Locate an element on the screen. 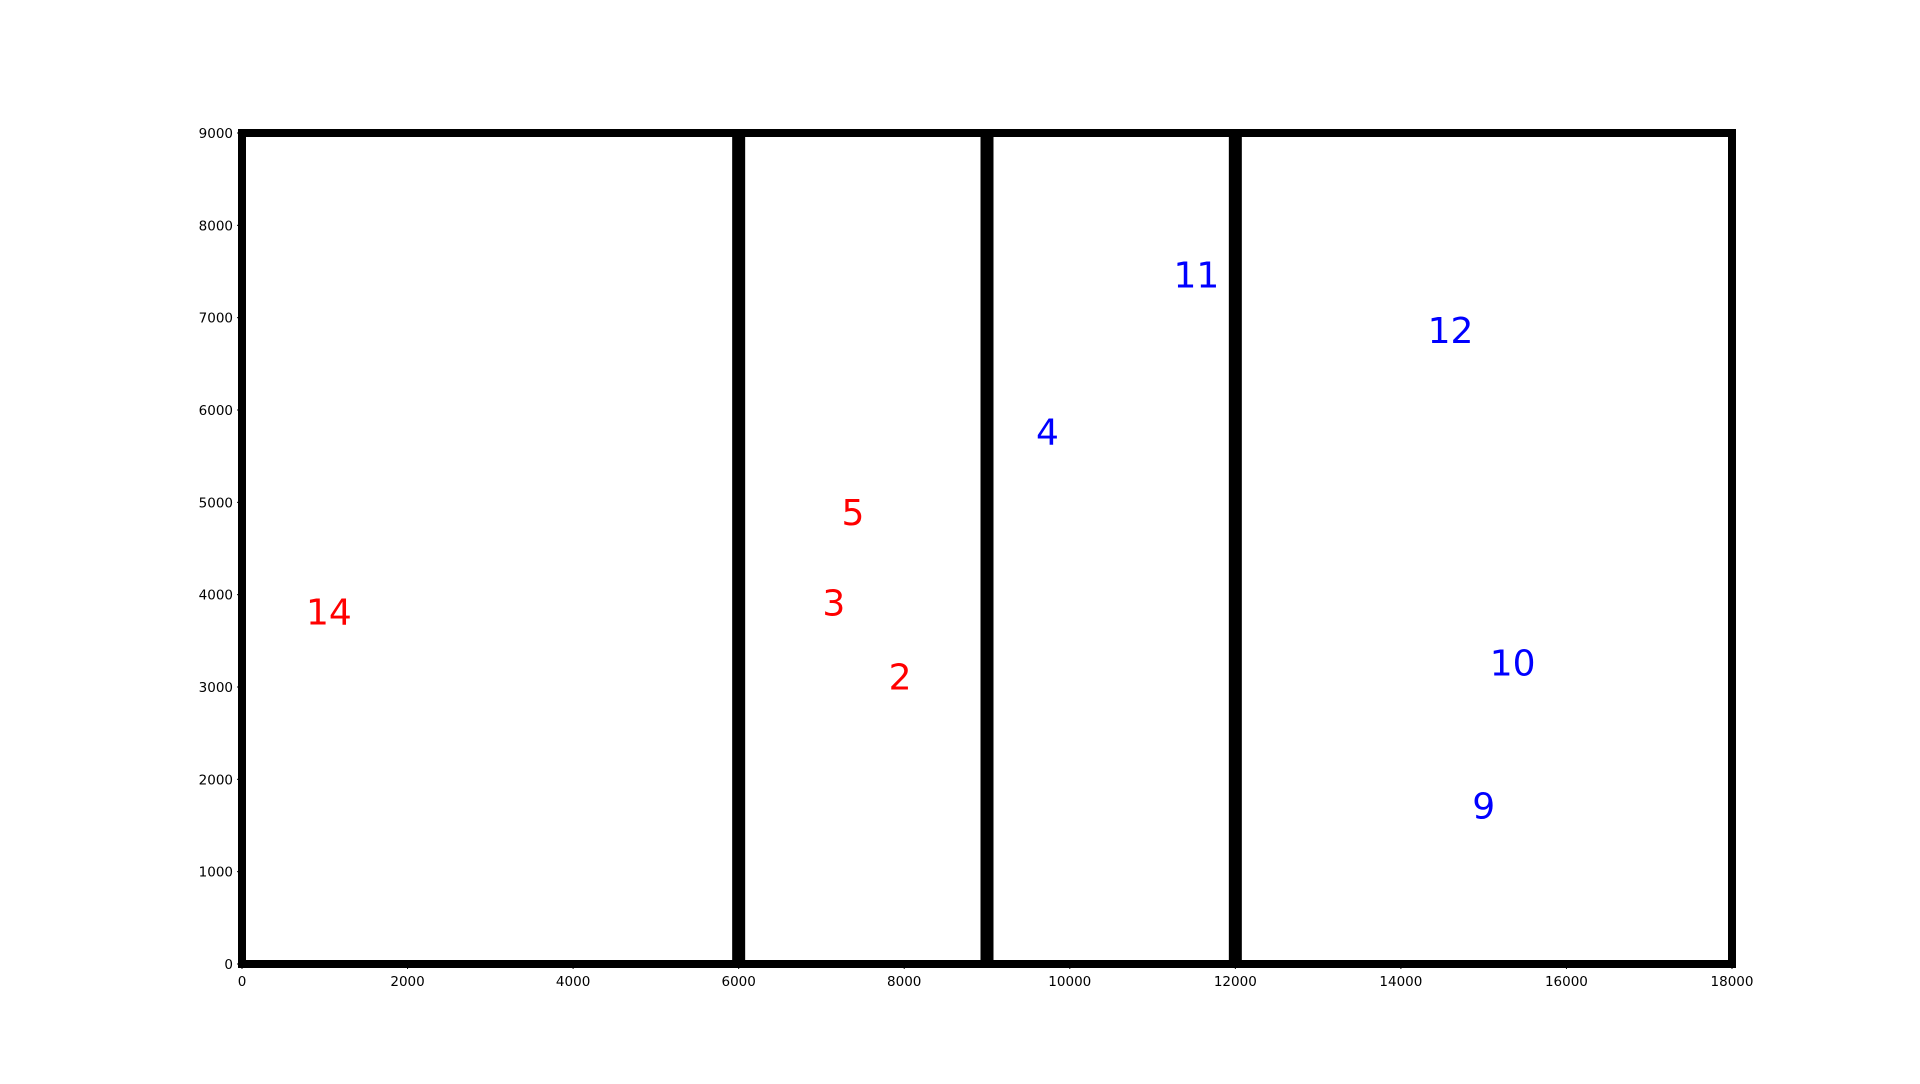 This screenshot has width=1920, height=1084. y-tick-label: 2000 is located at coordinates (216, 780).